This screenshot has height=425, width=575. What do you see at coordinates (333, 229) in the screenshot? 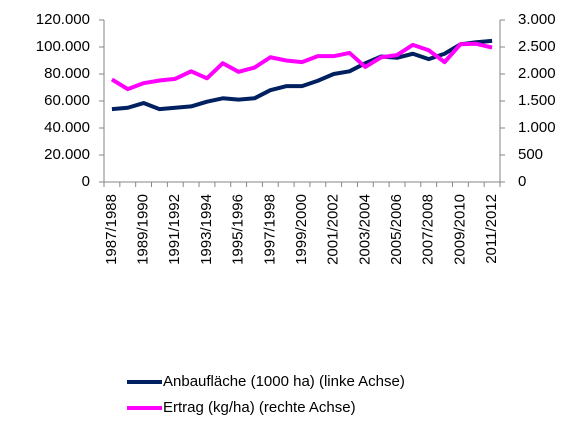
I see `x-tick-label: 2001/2002` at bounding box center [333, 229].